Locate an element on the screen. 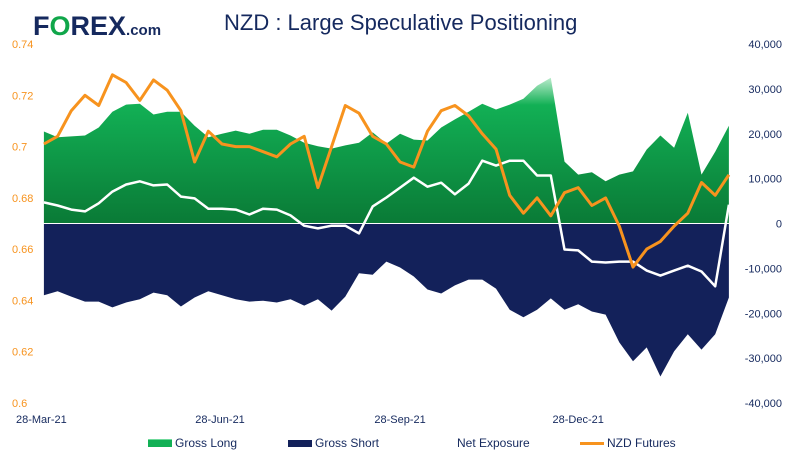 This screenshot has height=458, width=800. left-axis-tick-label: 0.68 is located at coordinates (22, 199).